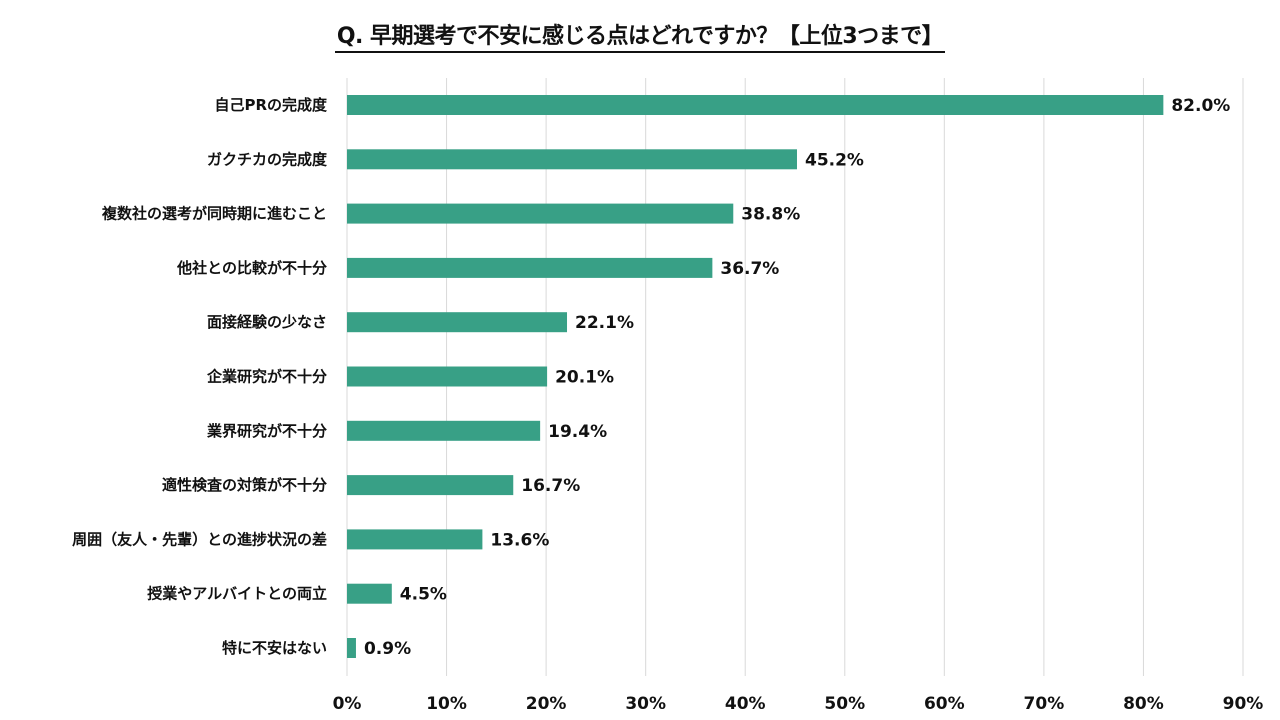 The height and width of the screenshot is (720, 1280). I want to click on category-label: 特に不安はない, so click(274, 648).